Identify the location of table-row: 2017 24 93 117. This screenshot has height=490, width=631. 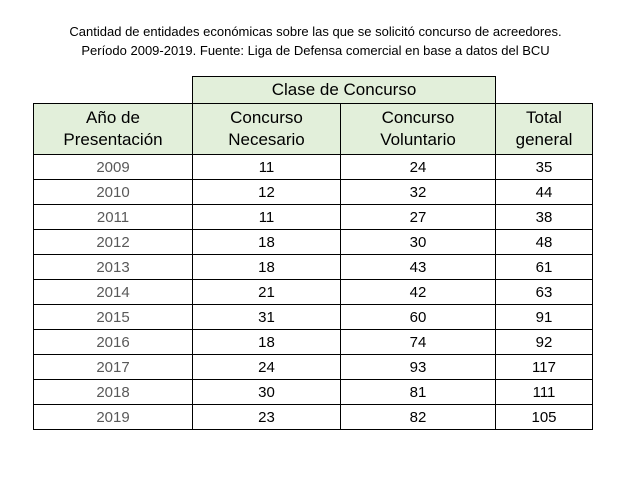
(313, 367).